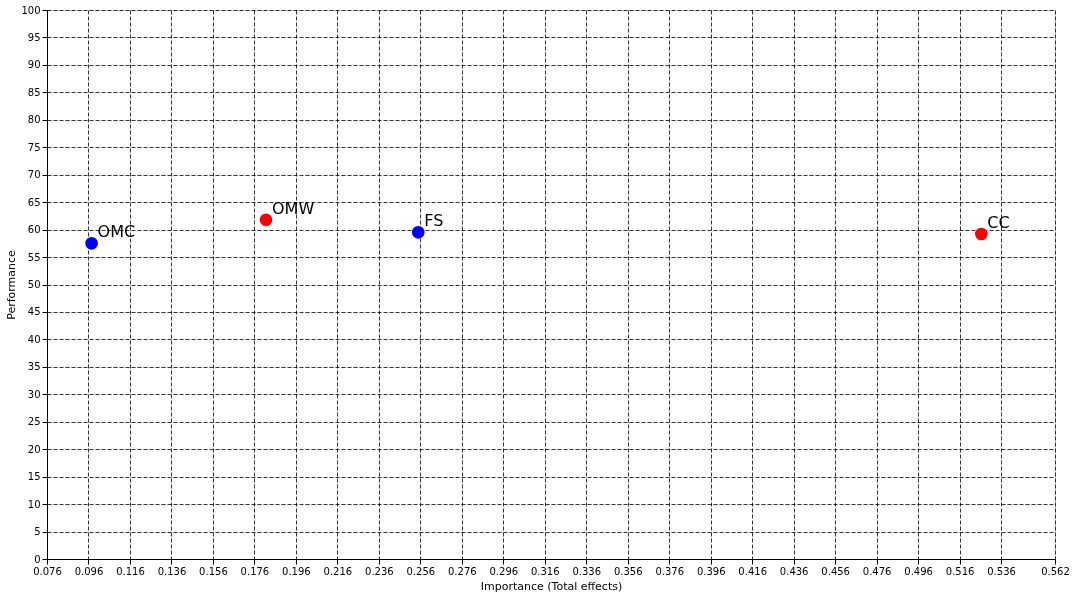 The width and height of the screenshot is (1075, 596). Describe the element at coordinates (504, 571) in the screenshot. I see `x-tick-label: 0.296` at that location.